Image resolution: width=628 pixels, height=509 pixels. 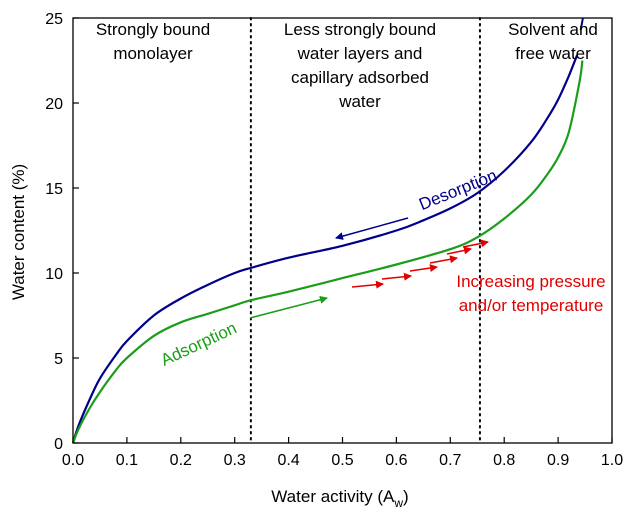 What do you see at coordinates (18, 232) in the screenshot?
I see `y-axis-label: Water content (%)` at bounding box center [18, 232].